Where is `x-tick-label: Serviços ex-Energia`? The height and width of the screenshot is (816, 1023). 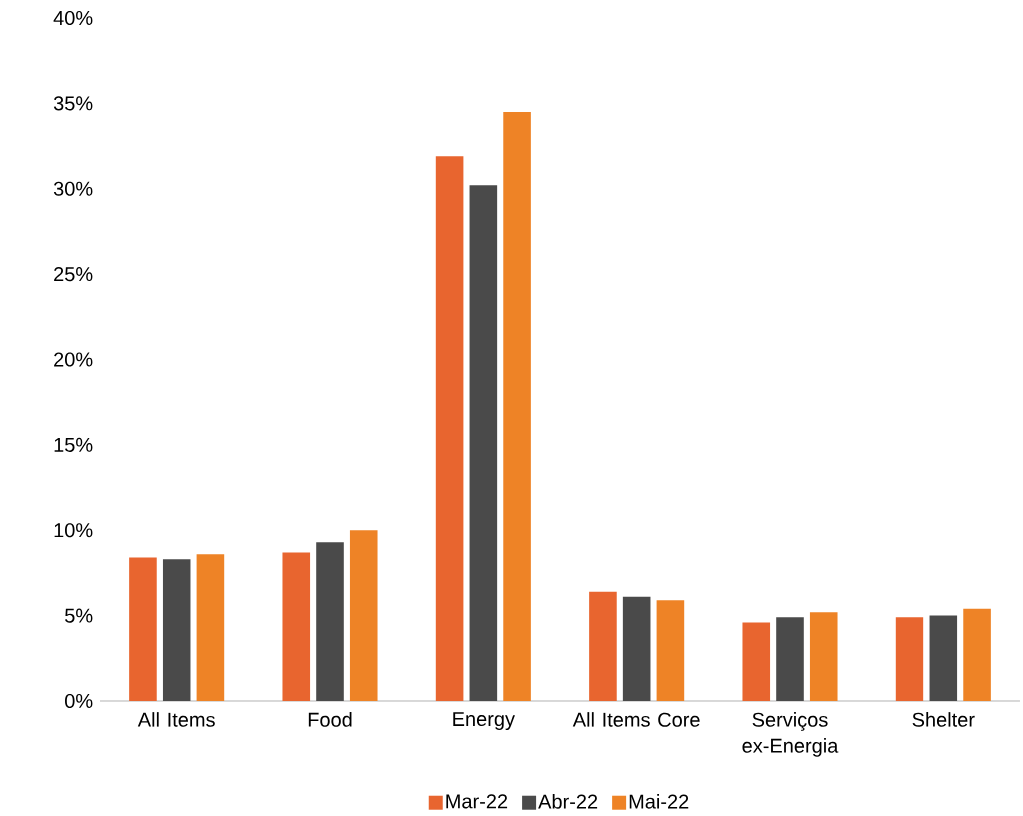
x-tick-label: Serviços ex-Energia is located at coordinates (790, 734).